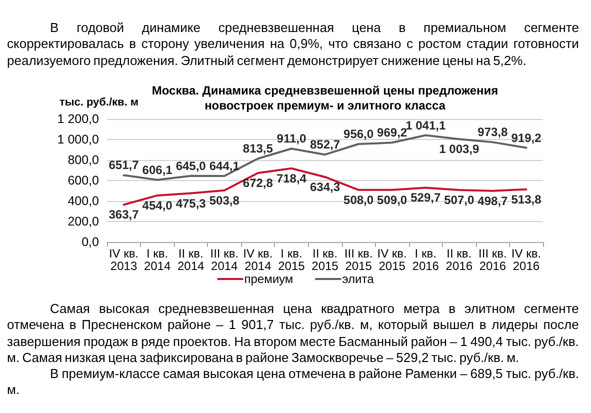 Image resolution: width=591 pixels, height=413 pixels. Describe the element at coordinates (78, 119) in the screenshot. I see `y-tick-label: 1 200,0` at that location.